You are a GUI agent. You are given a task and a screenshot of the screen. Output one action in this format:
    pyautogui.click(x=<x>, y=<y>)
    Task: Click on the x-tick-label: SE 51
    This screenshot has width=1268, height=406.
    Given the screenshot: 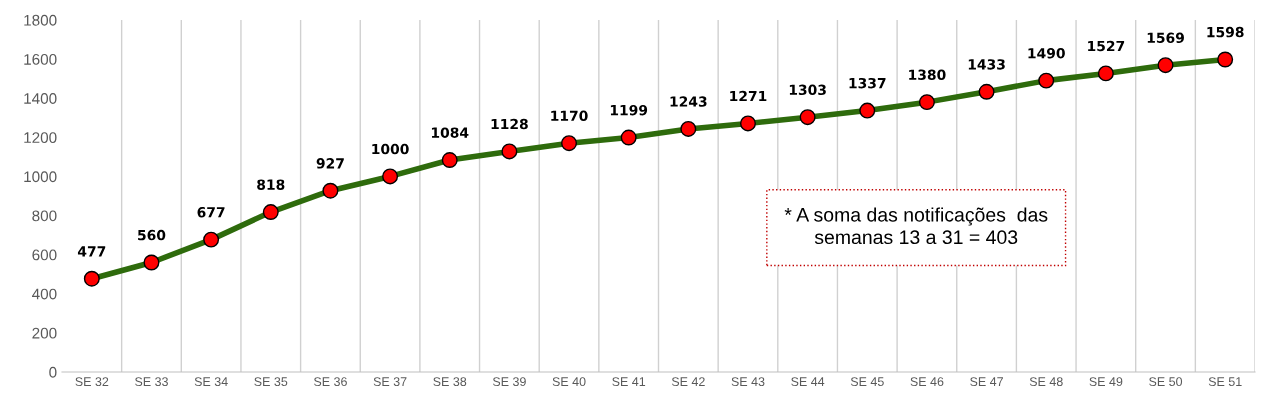 What is the action you would take?
    pyautogui.click(x=1225, y=382)
    